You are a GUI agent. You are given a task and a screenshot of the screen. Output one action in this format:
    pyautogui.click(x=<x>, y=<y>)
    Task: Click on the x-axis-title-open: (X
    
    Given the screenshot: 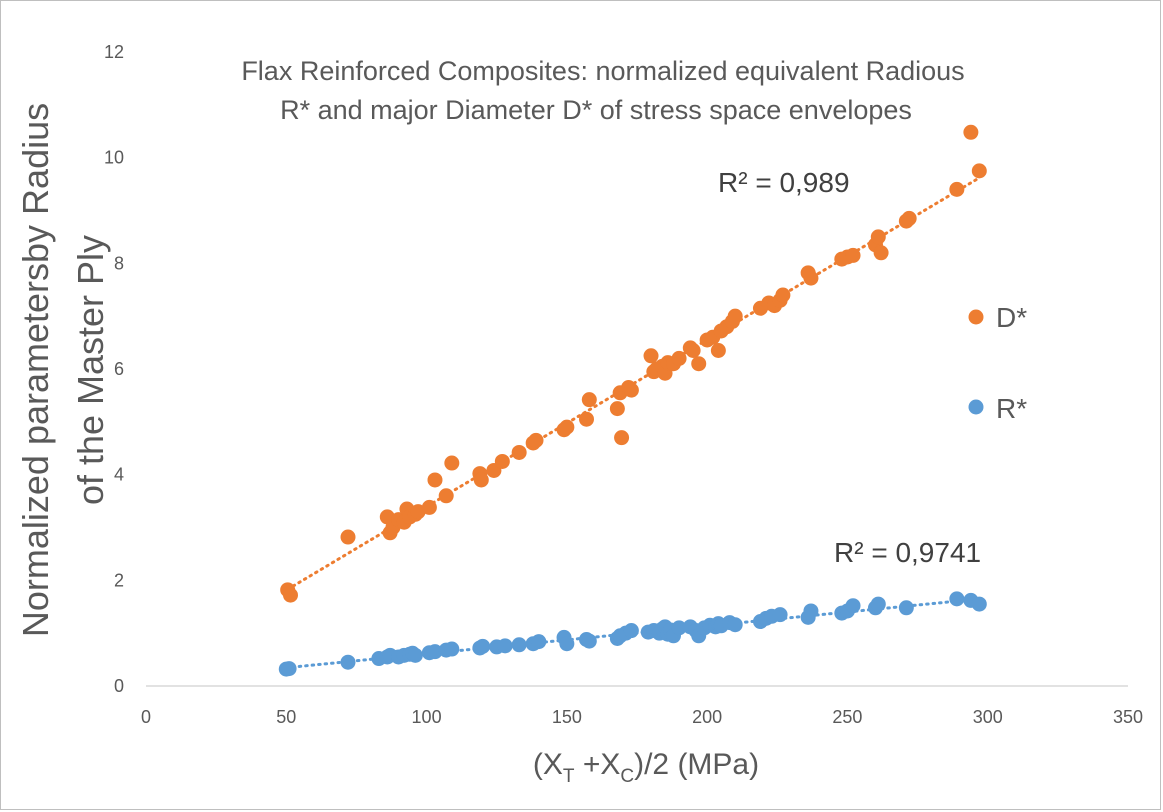 What is the action you would take?
    pyautogui.click(x=548, y=764)
    